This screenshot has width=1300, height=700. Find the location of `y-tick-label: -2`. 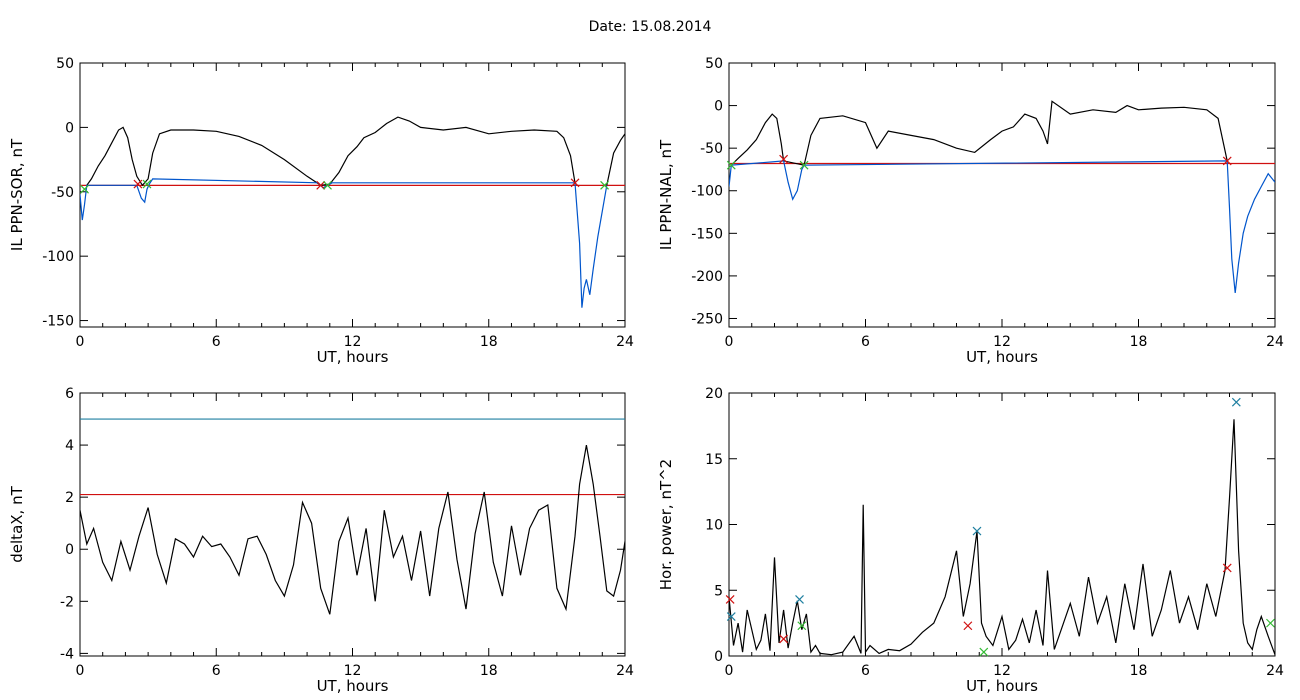

y-tick-label: -2 is located at coordinates (67, 602).